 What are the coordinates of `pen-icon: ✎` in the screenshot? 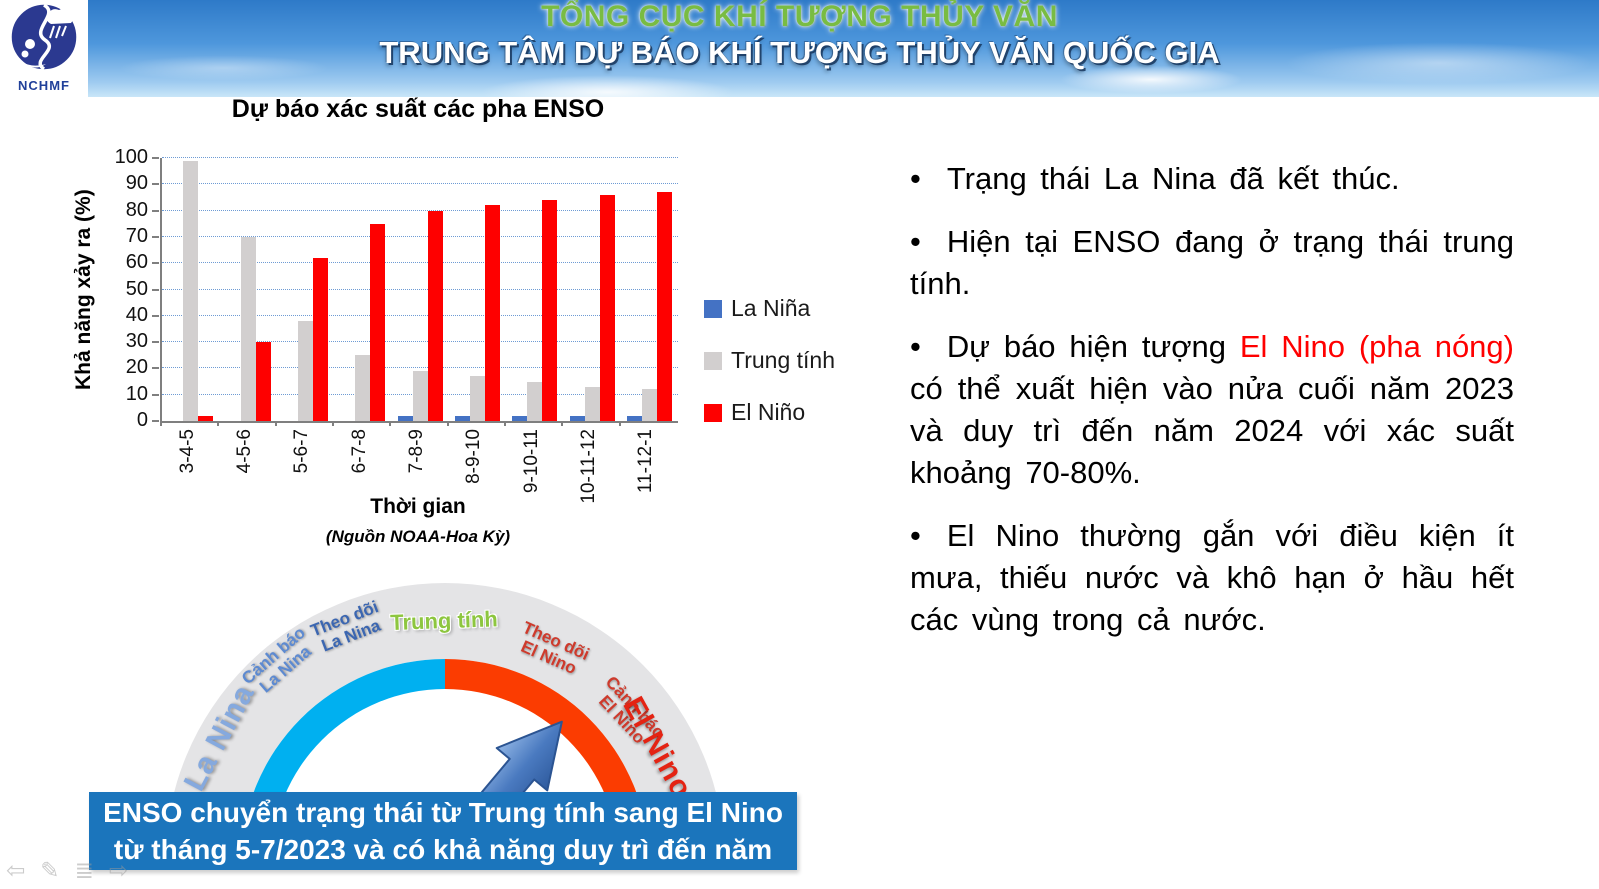 It's located at (50, 870).